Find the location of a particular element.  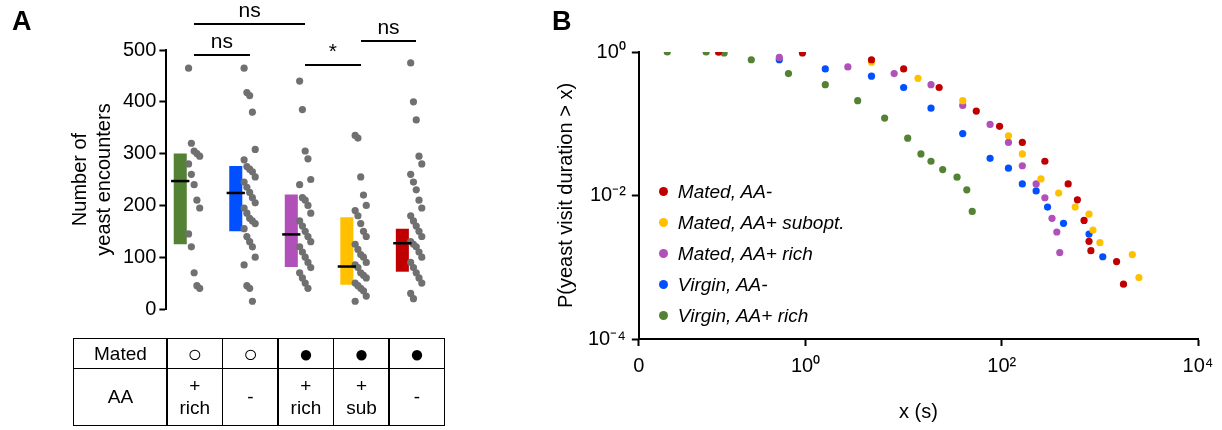

x-tick-label: ○ + rich is located at coordinates (195, 379).